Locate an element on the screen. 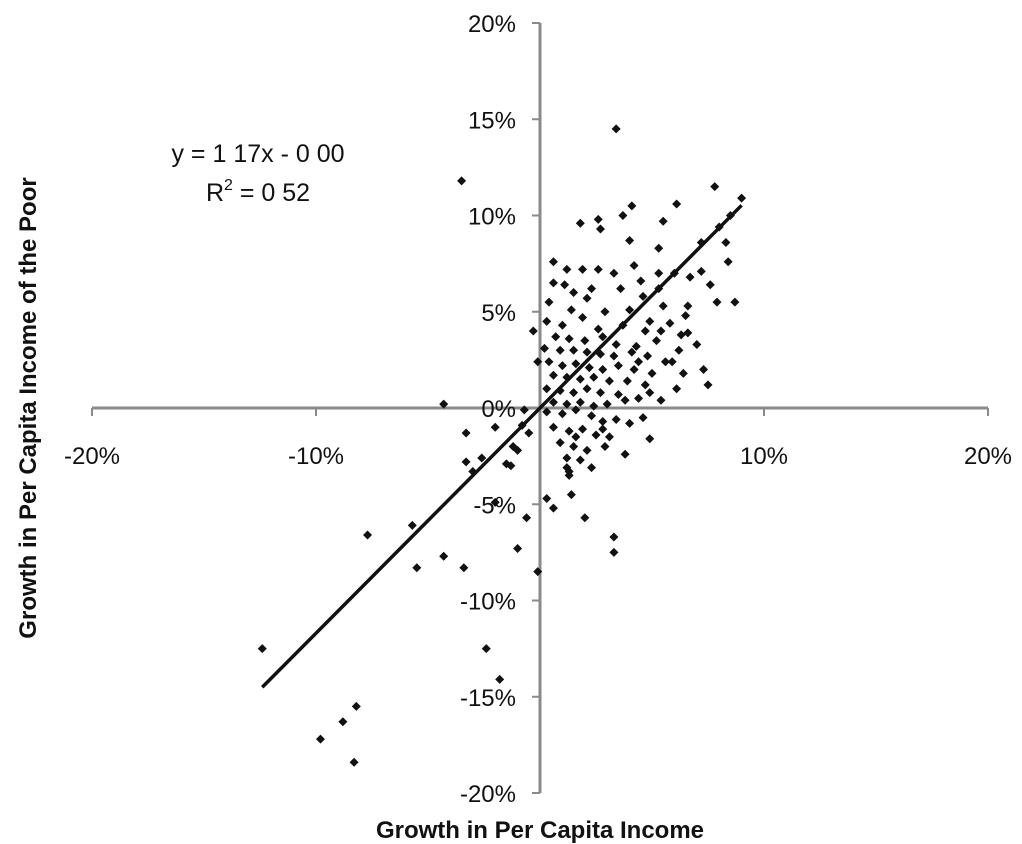  x-tick-label: 10% is located at coordinates (764, 456).